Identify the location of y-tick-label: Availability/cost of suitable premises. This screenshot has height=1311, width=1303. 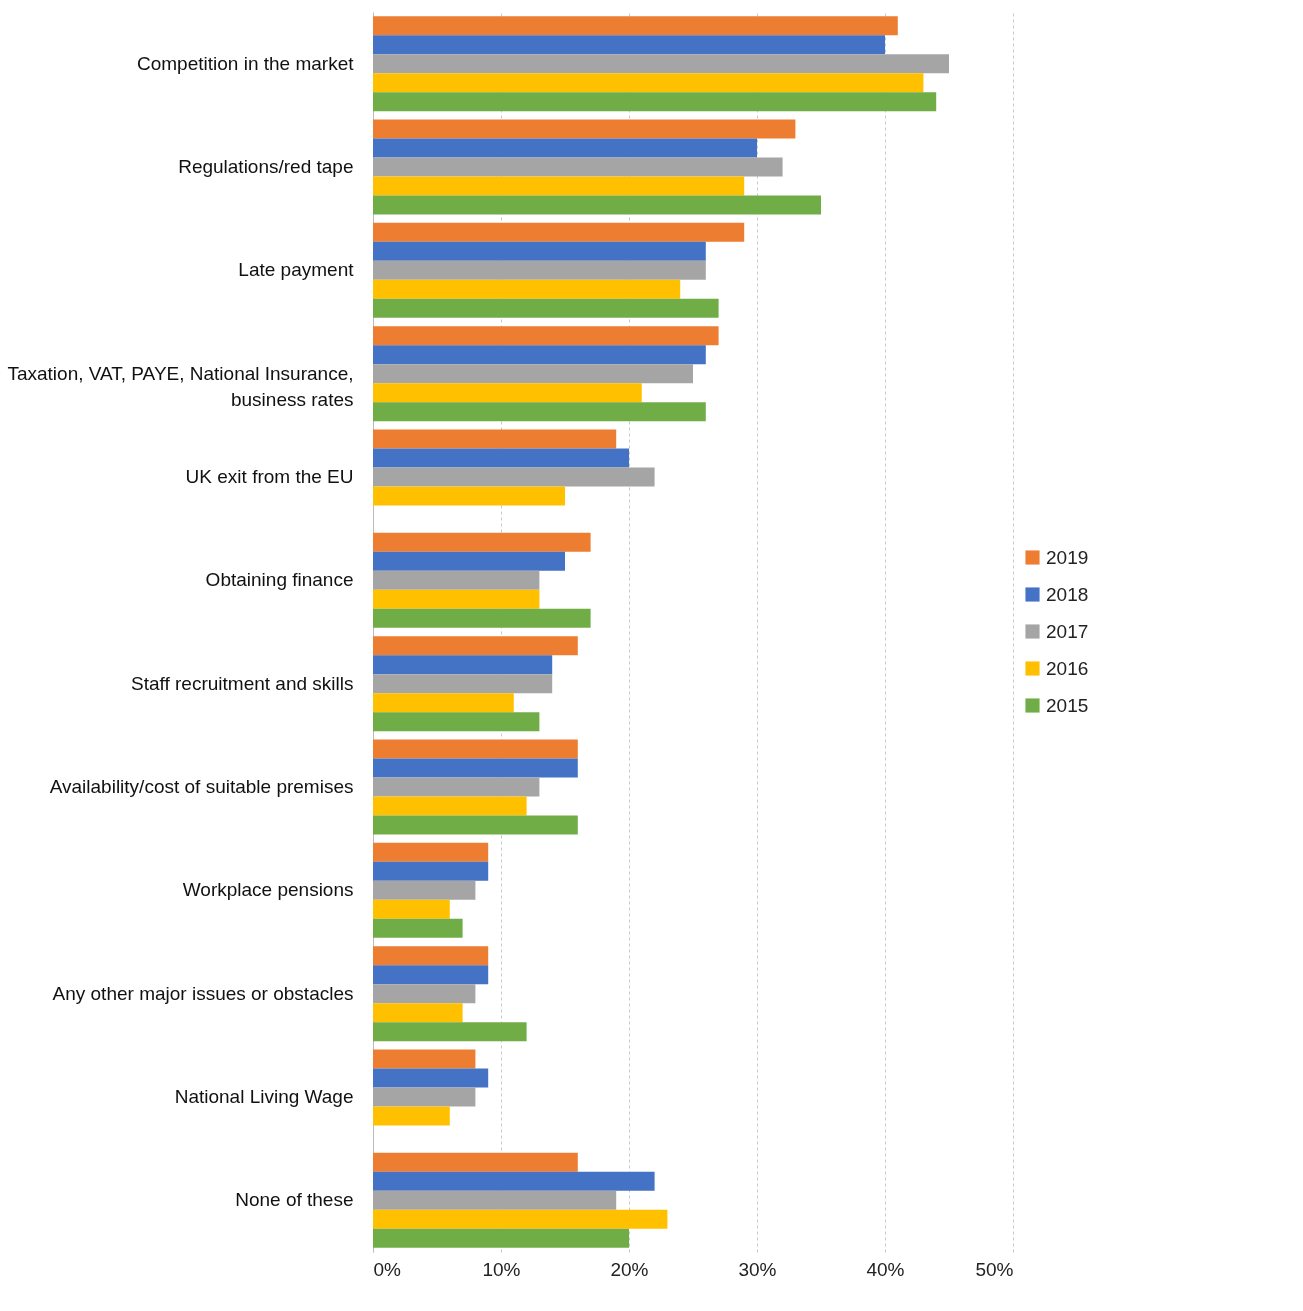
(201, 786).